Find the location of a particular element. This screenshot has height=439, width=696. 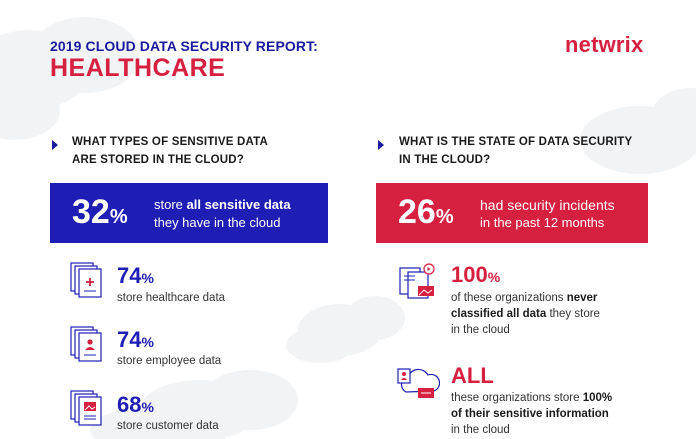

stat-label: store customer data is located at coordinates (168, 426).